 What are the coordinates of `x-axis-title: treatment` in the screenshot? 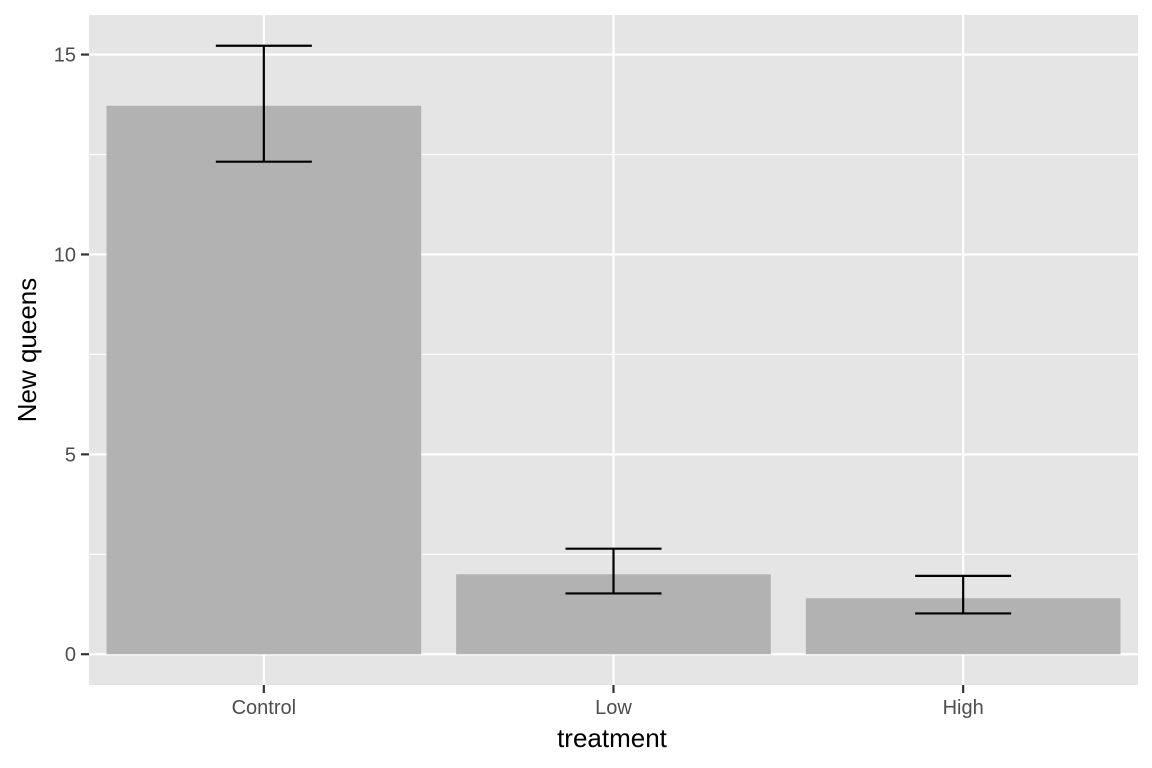 It's located at (612, 738).